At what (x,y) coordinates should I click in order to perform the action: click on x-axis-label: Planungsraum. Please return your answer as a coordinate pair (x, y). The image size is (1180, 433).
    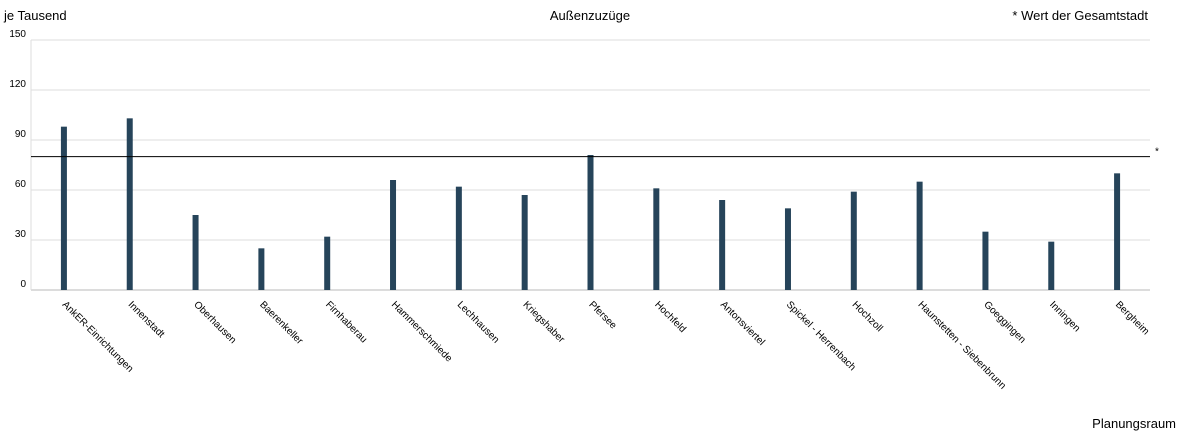
    Looking at the image, I should click on (1134, 423).